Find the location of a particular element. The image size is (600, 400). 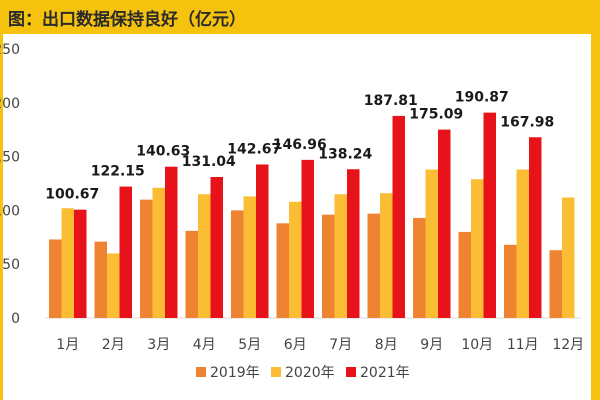

bar-2020年-6月 is located at coordinates (295, 259).